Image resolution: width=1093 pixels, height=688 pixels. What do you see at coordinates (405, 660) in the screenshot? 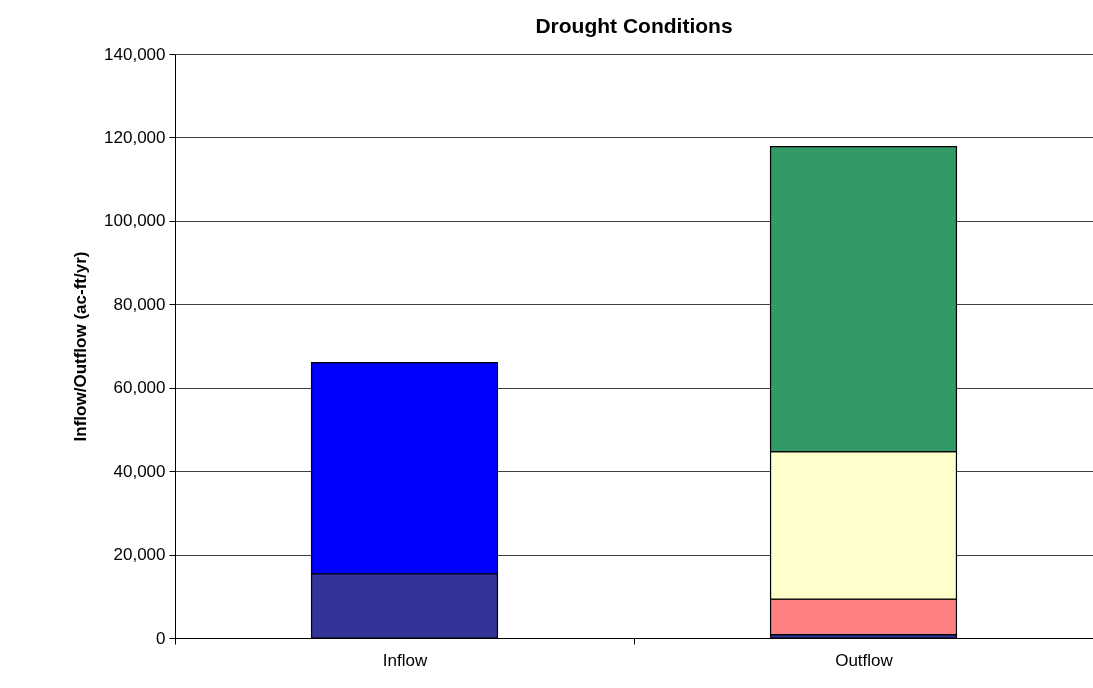
I see `x-tick-label: Inflow` at bounding box center [405, 660].